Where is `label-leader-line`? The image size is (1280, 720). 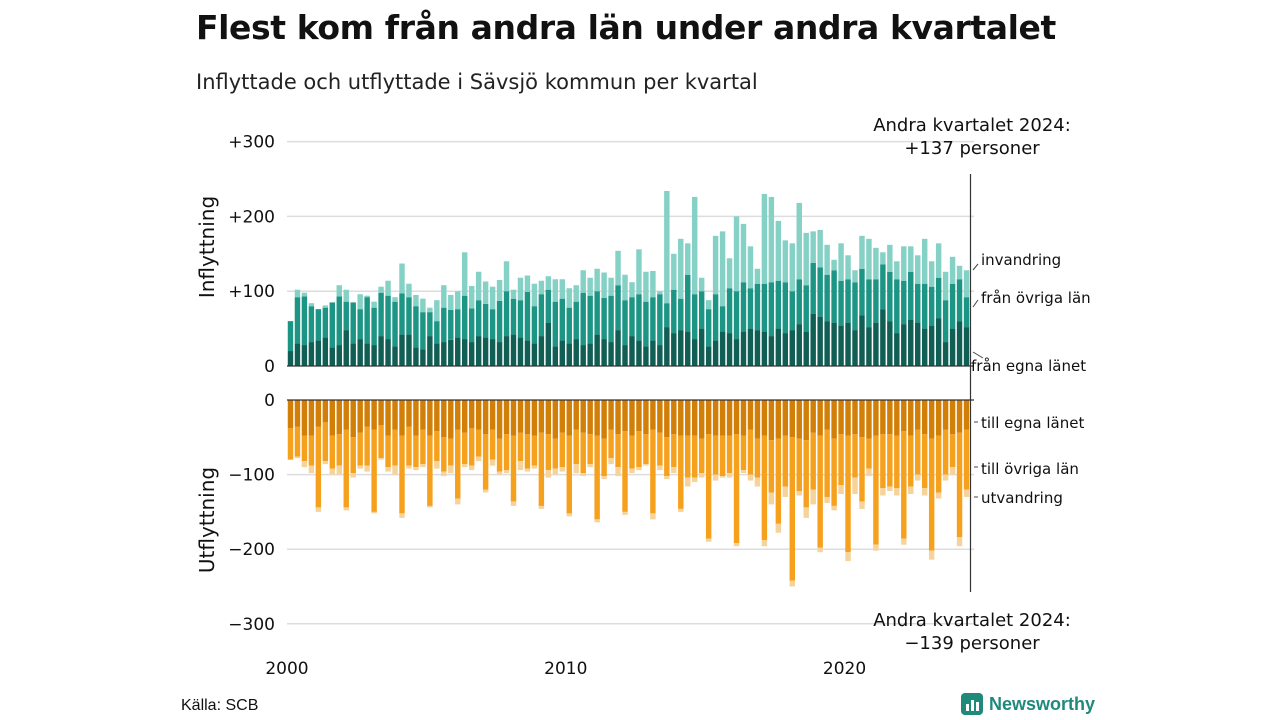
label-leader-line is located at coordinates (978, 355).